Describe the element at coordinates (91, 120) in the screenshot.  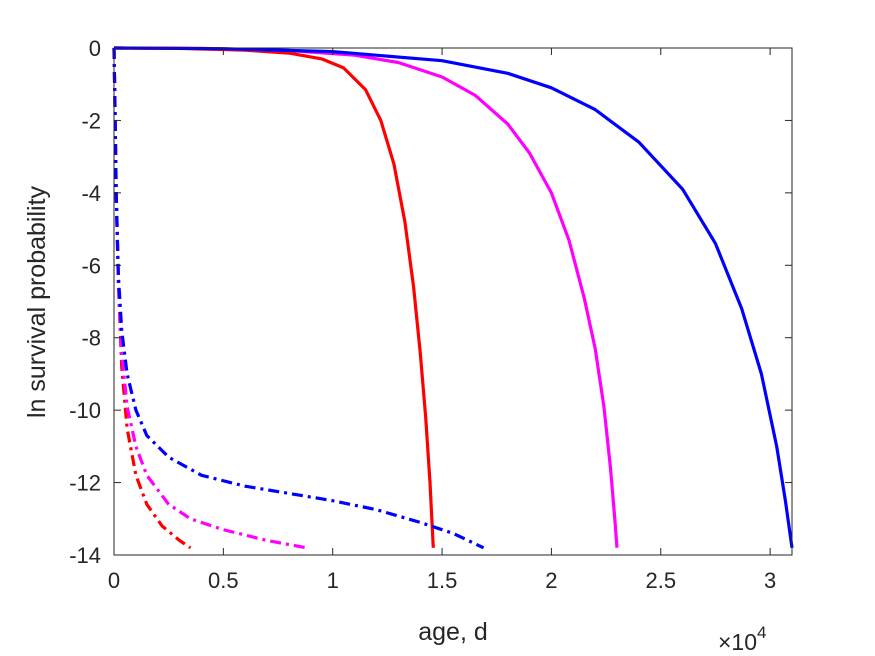
I see `y-tick-label: -2` at that location.